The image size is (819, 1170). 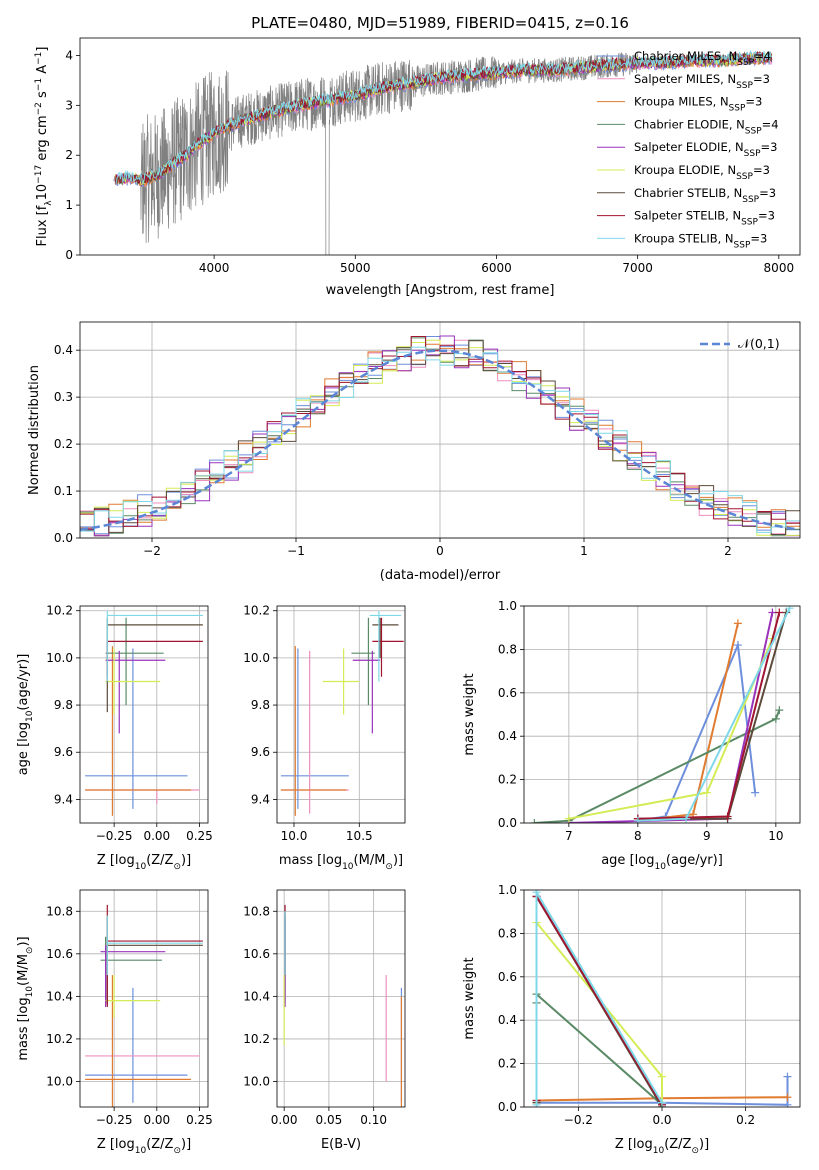 What do you see at coordinates (749, 223) in the screenshot?
I see `legend-label-salpeter-stelib-part: SSP` at bounding box center [749, 223].